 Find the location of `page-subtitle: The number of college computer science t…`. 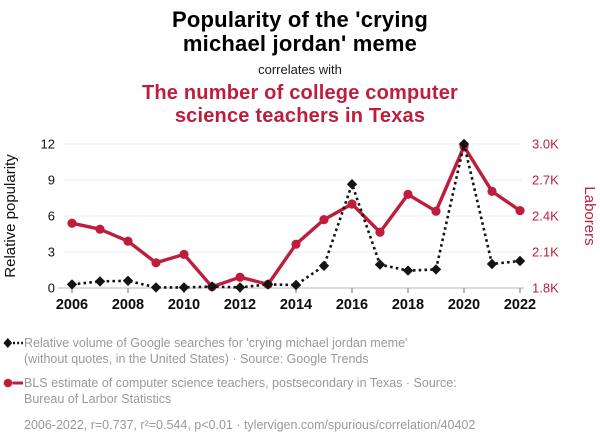

page-subtitle: The number of college computer science t… is located at coordinates (300, 105).